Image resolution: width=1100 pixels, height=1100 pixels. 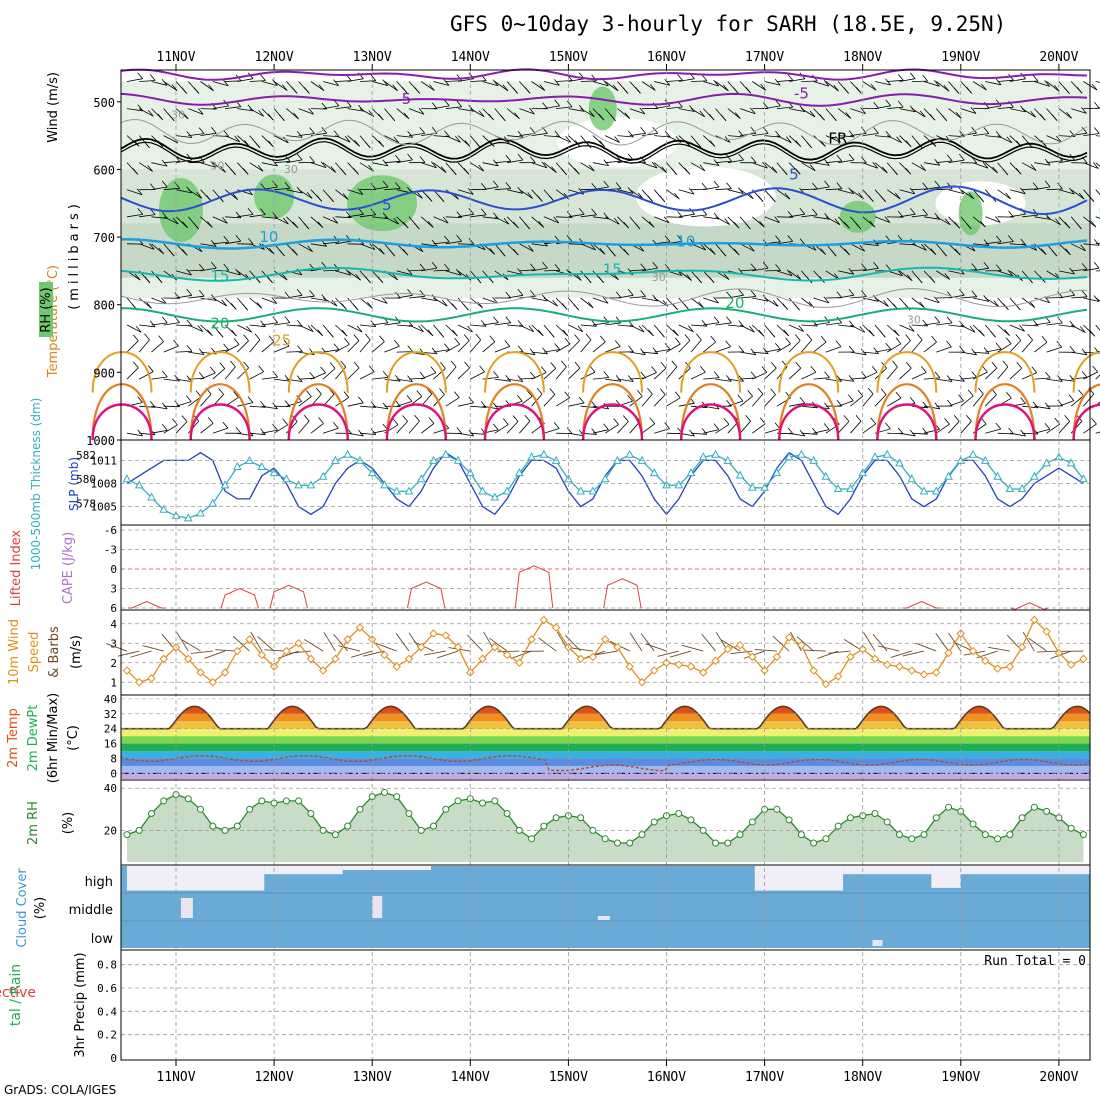 I want to click on contour-label: 5, so click(x=407, y=99).